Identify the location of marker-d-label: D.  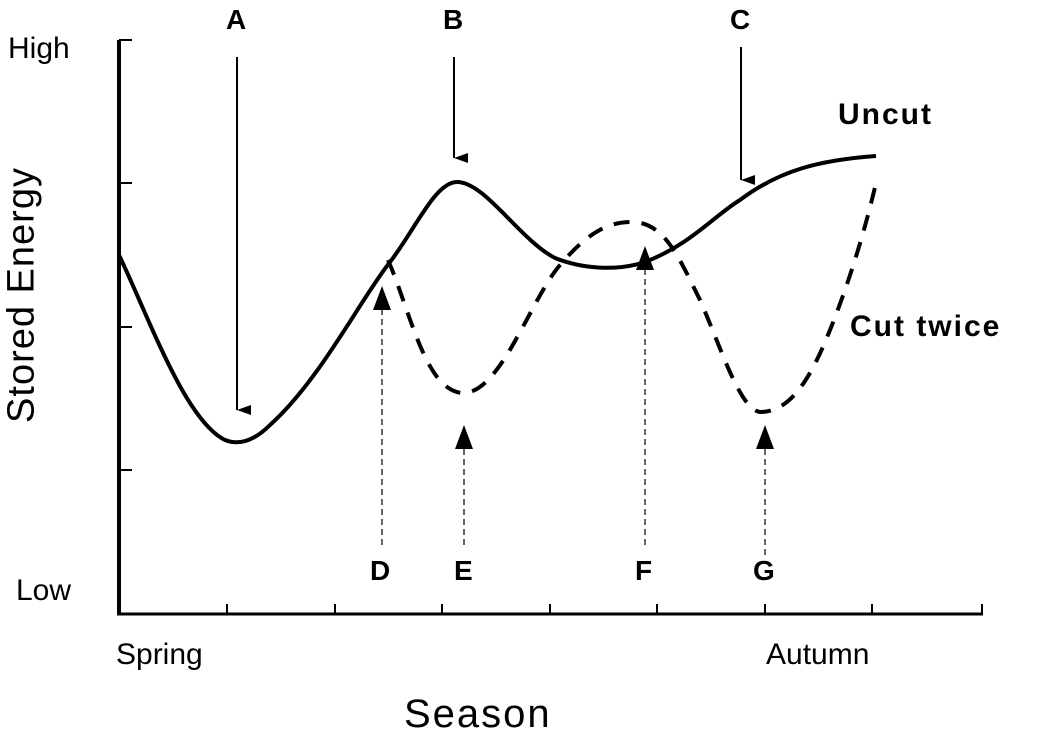
(380, 570).